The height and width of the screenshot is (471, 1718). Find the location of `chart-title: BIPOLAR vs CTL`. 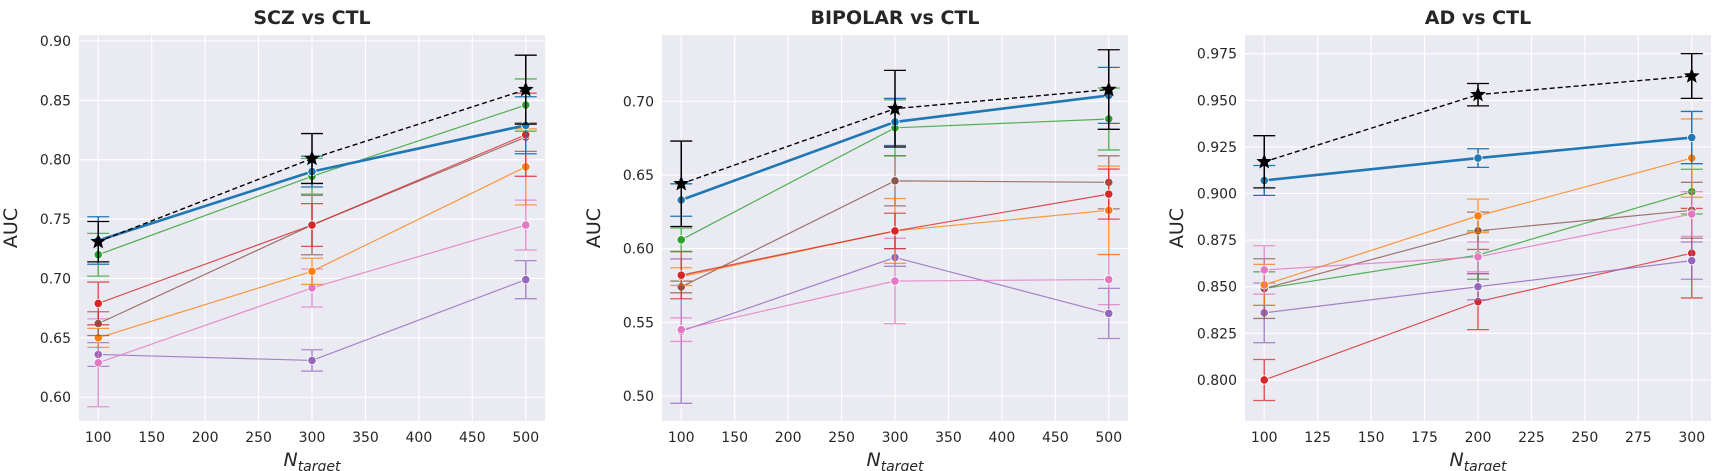

chart-title: BIPOLAR vs CTL is located at coordinates (894, 18).